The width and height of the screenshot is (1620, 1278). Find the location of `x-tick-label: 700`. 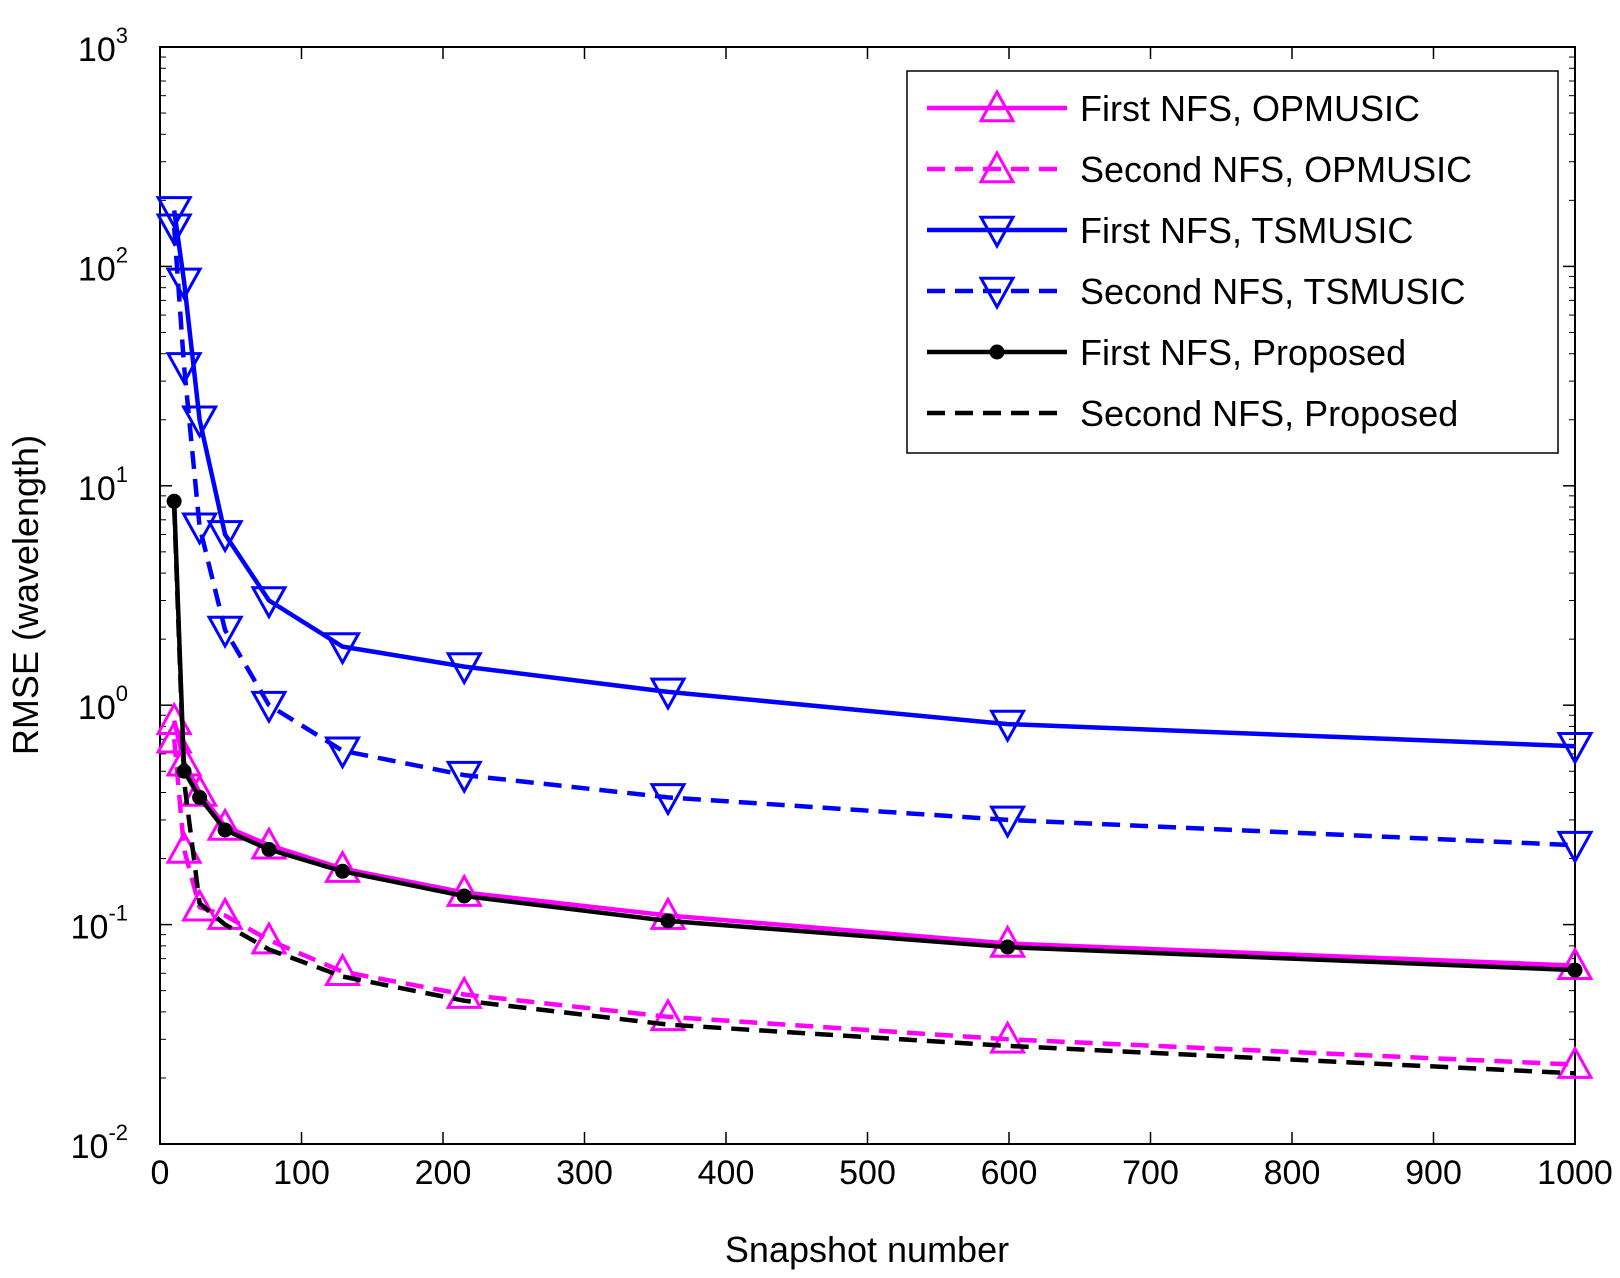

x-tick-label: 700 is located at coordinates (1150, 1173).